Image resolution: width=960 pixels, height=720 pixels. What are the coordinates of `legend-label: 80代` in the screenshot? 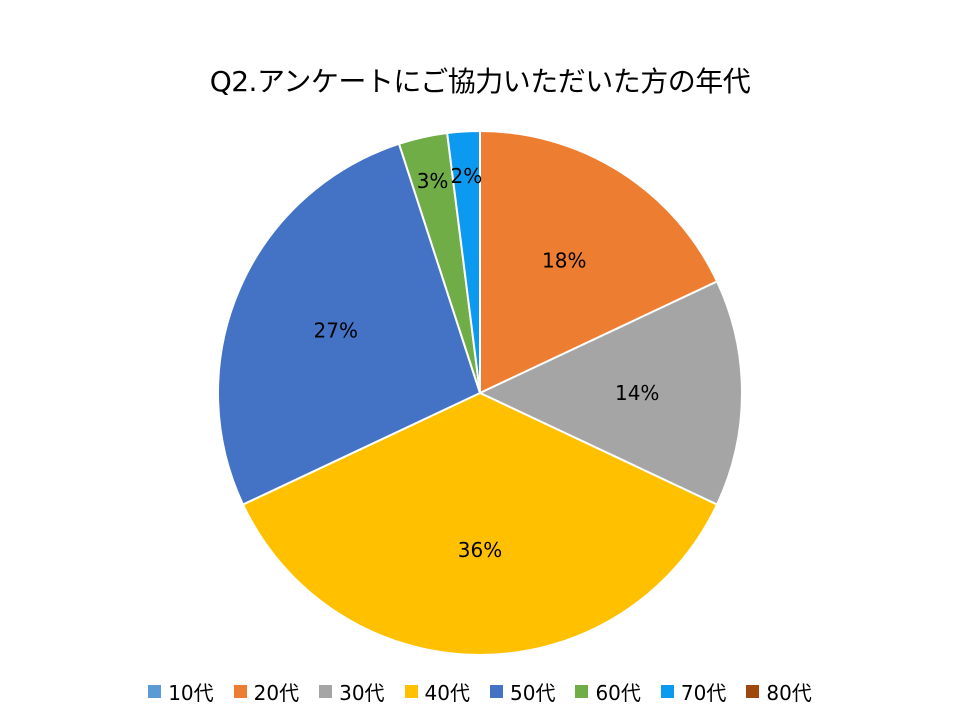 It's located at (789, 692).